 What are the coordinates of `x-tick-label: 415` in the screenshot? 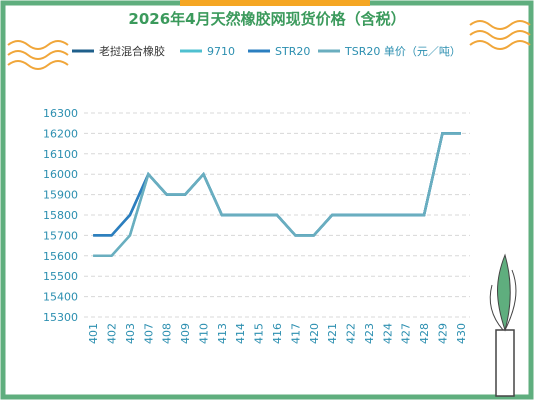 It's located at (259, 333).